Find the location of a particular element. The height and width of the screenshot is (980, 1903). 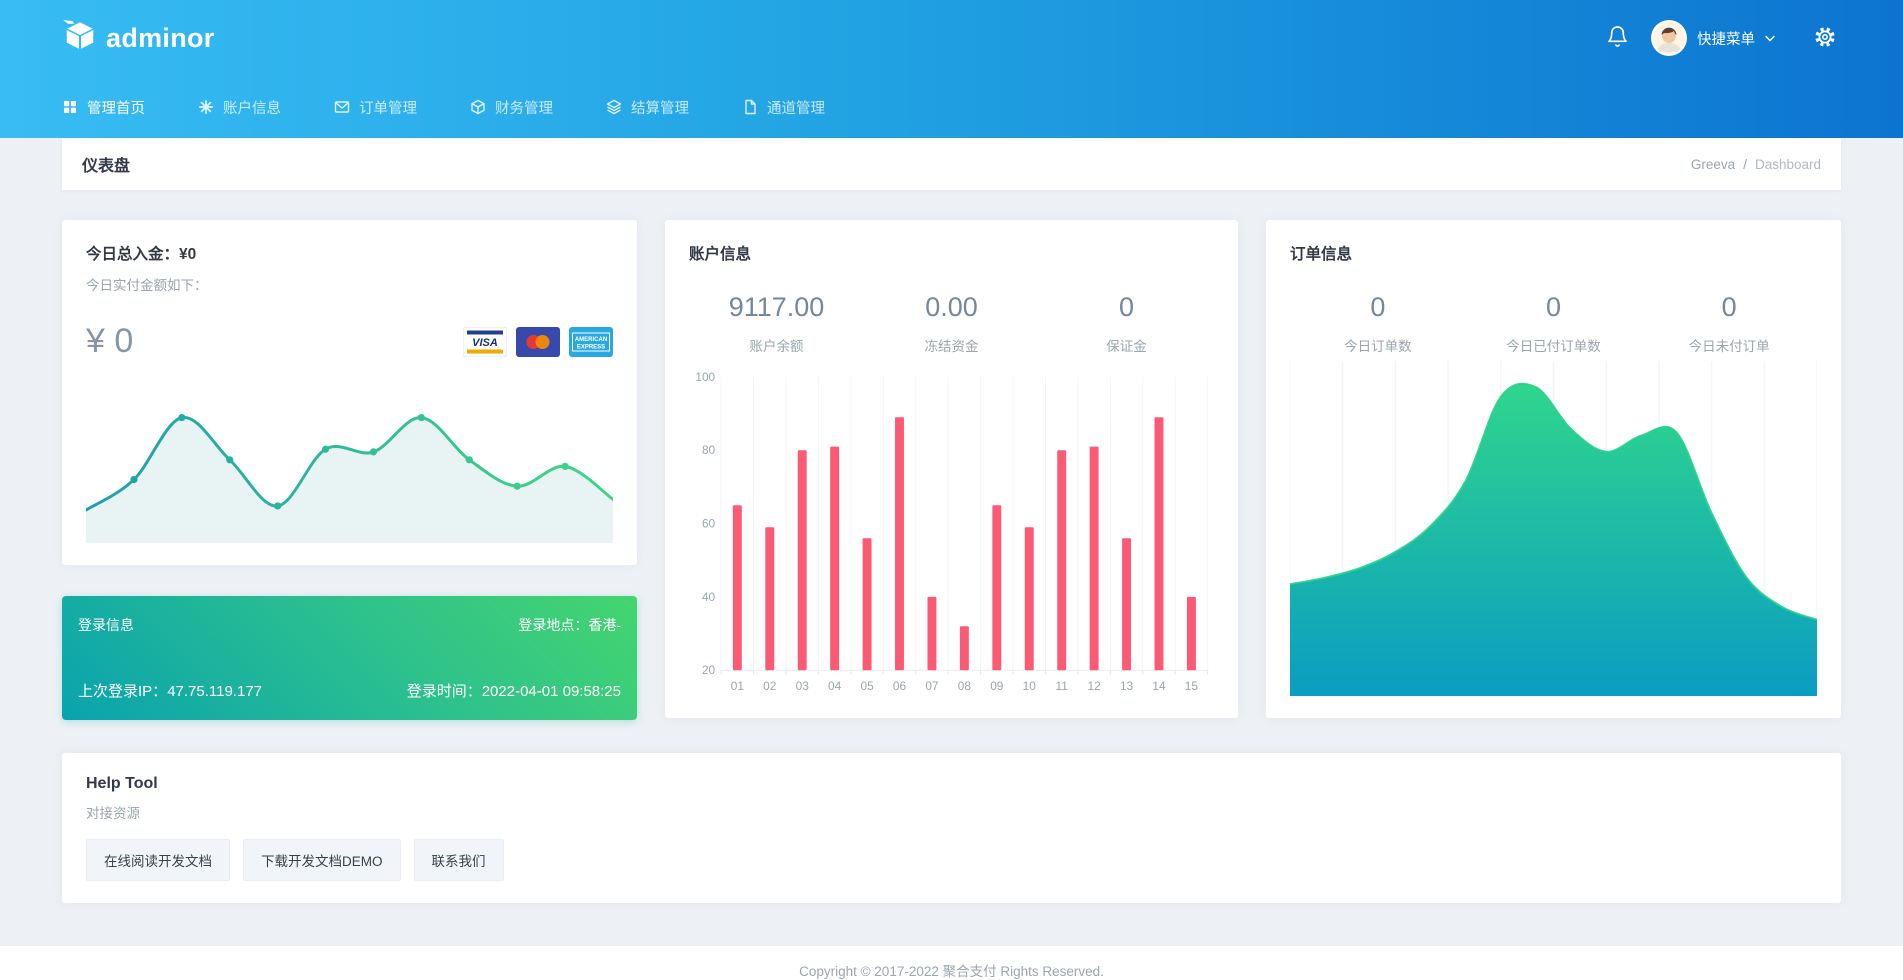

grid-icon is located at coordinates (70, 107).